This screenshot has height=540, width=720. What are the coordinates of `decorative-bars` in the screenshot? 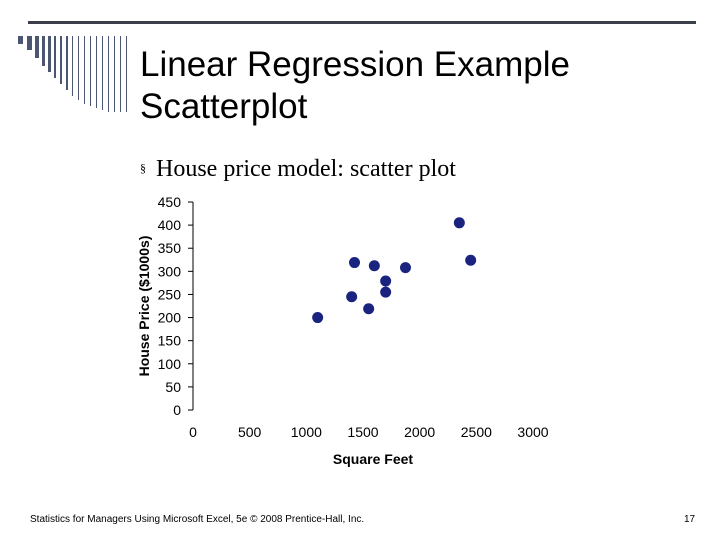 It's located at (74, 74).